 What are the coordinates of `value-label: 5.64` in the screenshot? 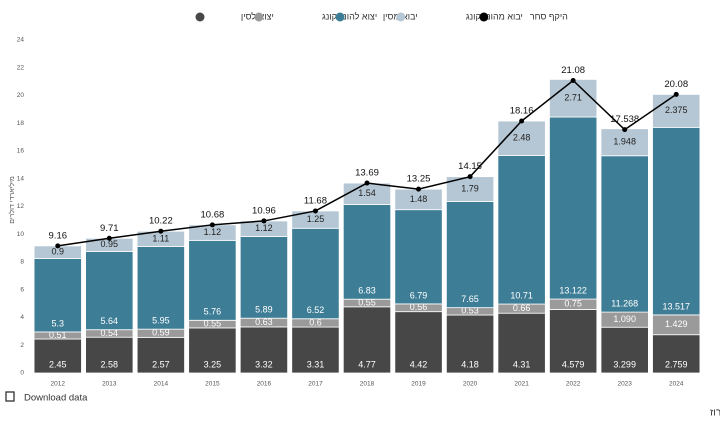 It's located at (110, 321).